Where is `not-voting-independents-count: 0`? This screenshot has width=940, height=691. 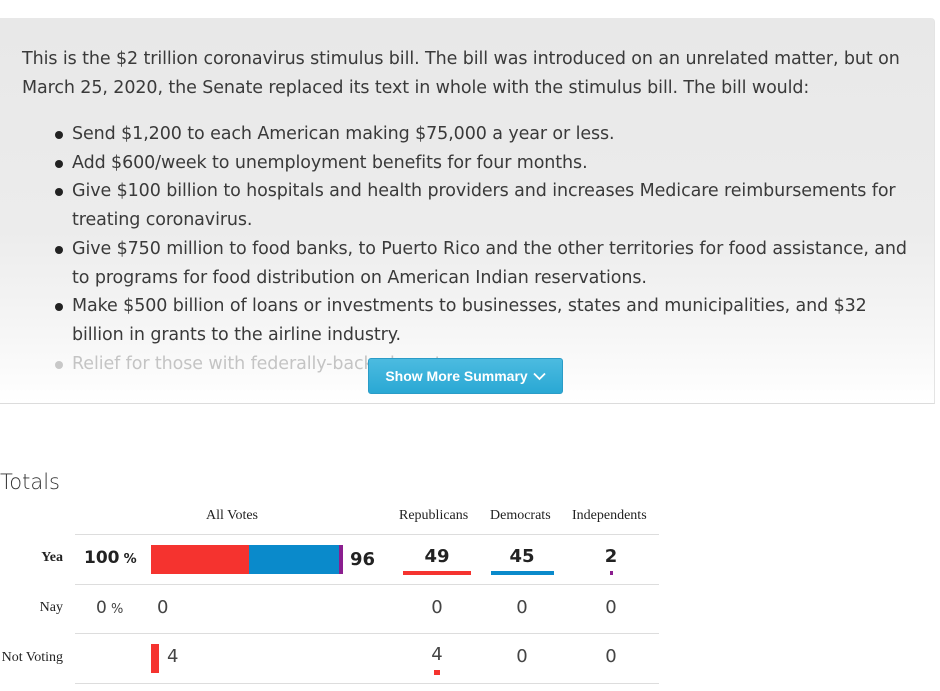 not-voting-independents-count: 0 is located at coordinates (611, 656).